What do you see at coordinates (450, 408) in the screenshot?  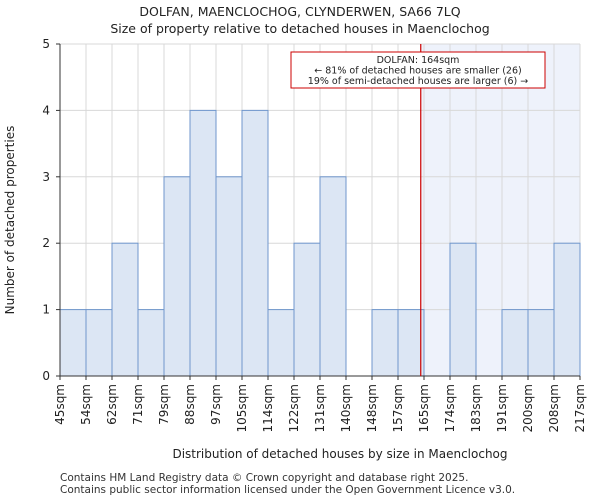 I see `x-tick-label: 174sqm` at bounding box center [450, 408].